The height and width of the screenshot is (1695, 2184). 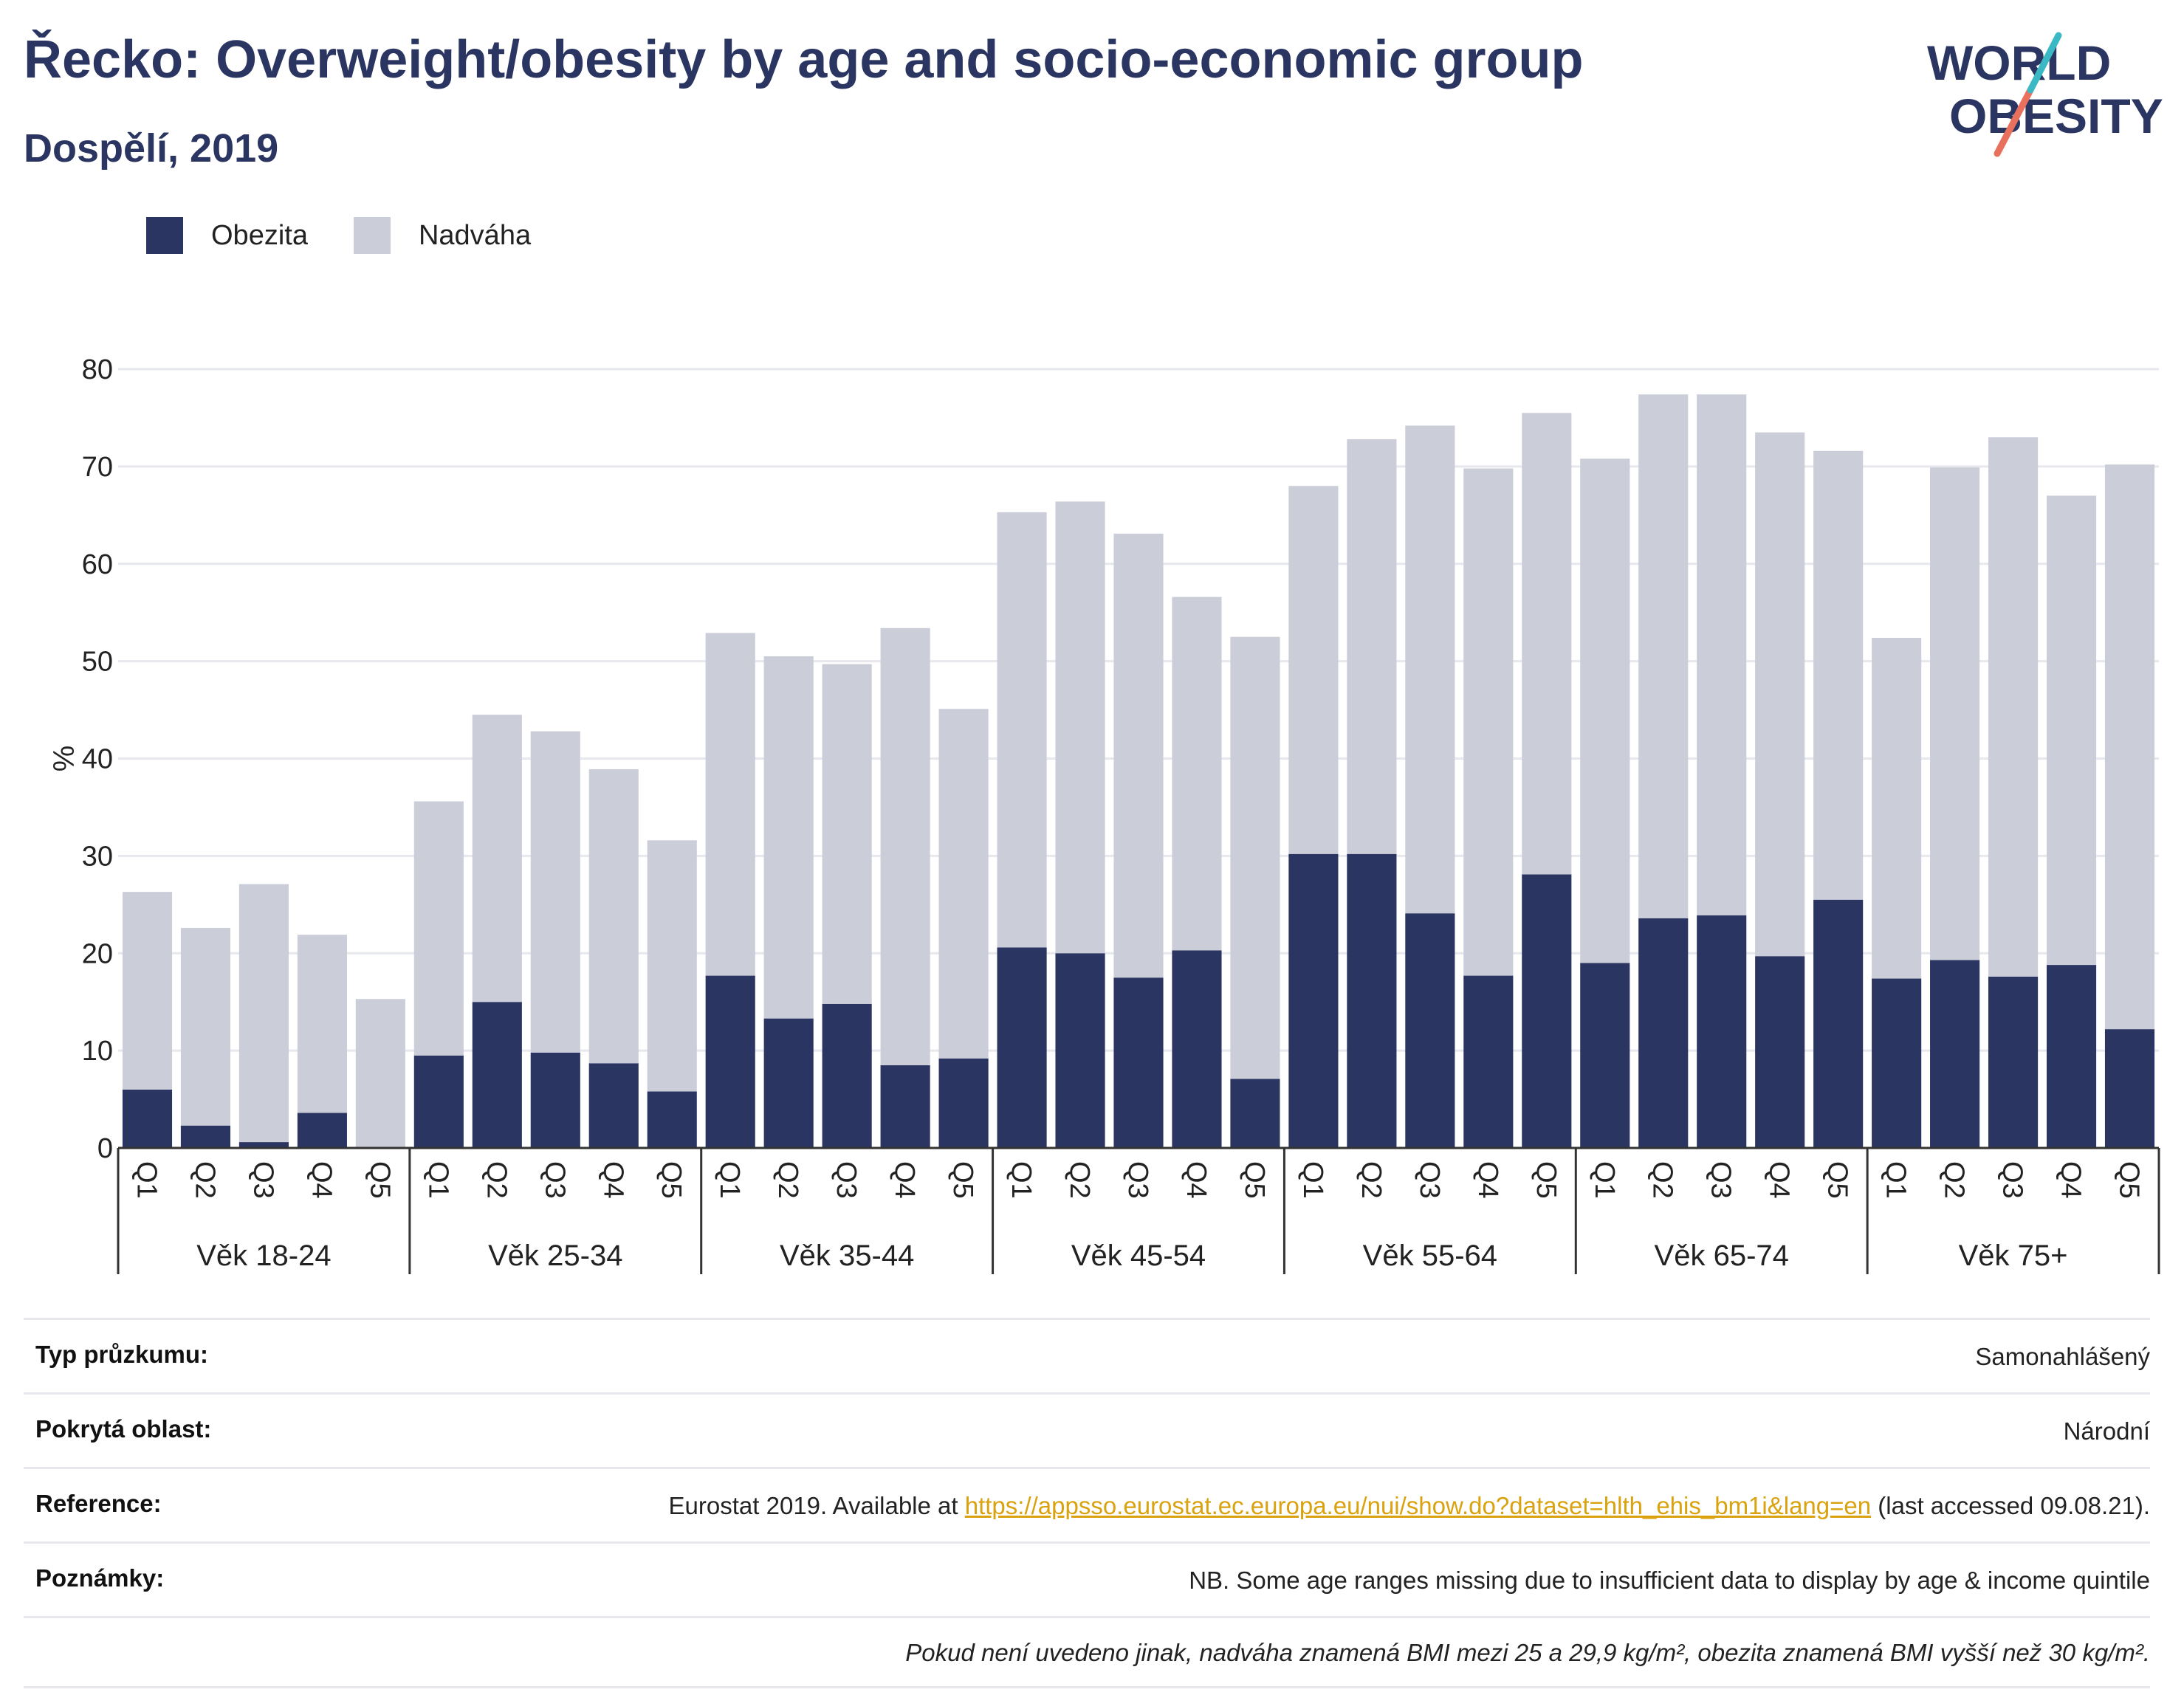 I want to click on y-axis-label: %, so click(x=63, y=759).